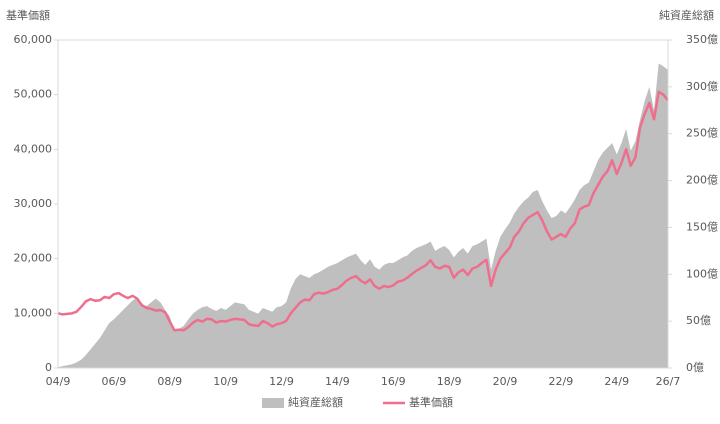 The width and height of the screenshot is (720, 424). Describe the element at coordinates (225, 381) in the screenshot. I see `x-tick-label: 10/9` at that location.